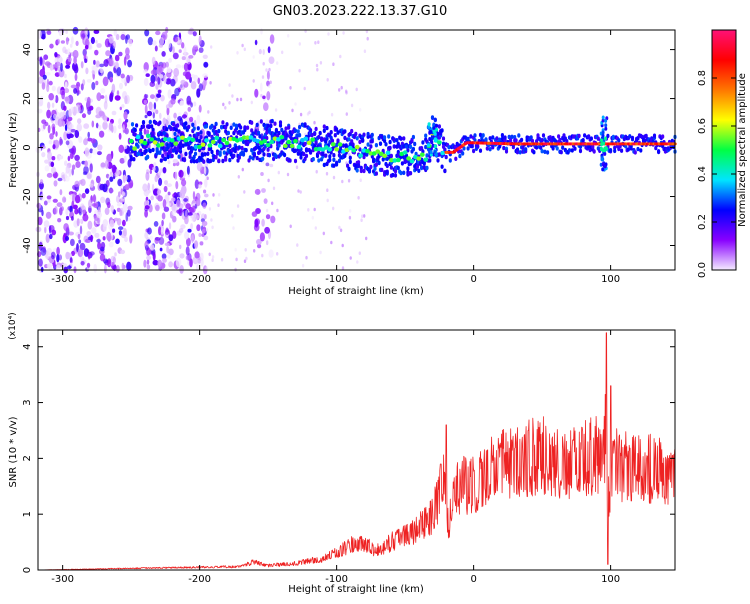  What do you see at coordinates (702, 78) in the screenshot?
I see `colorbar-tick-label: 0.8` at bounding box center [702, 78].